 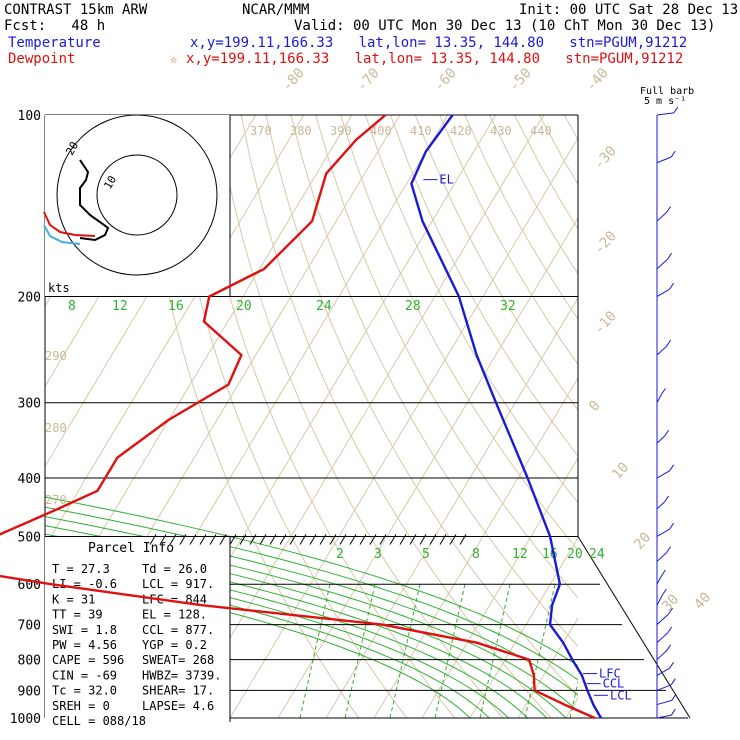 I want to click on pressure-label: 200, so click(x=29, y=298).